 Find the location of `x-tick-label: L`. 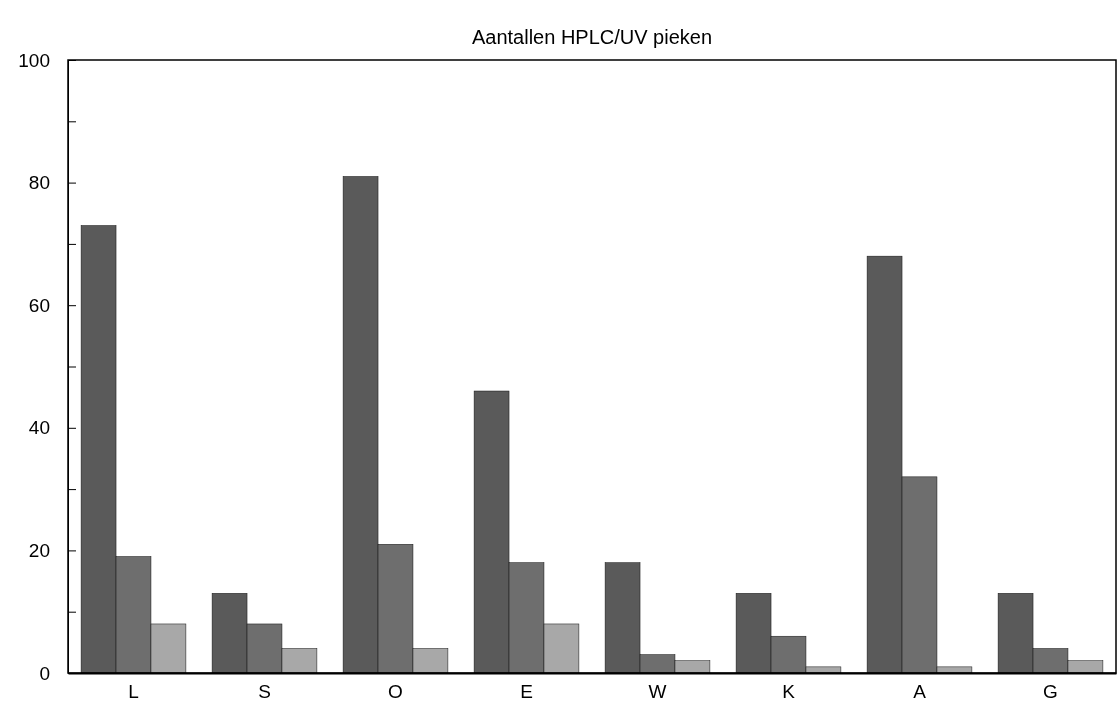

x-tick-label: L is located at coordinates (133, 692).